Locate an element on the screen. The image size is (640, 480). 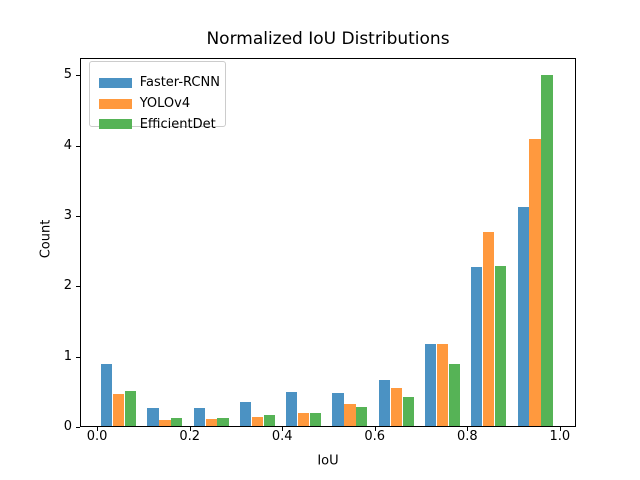
bar-efficientdet-bin9 is located at coordinates (547, 250).